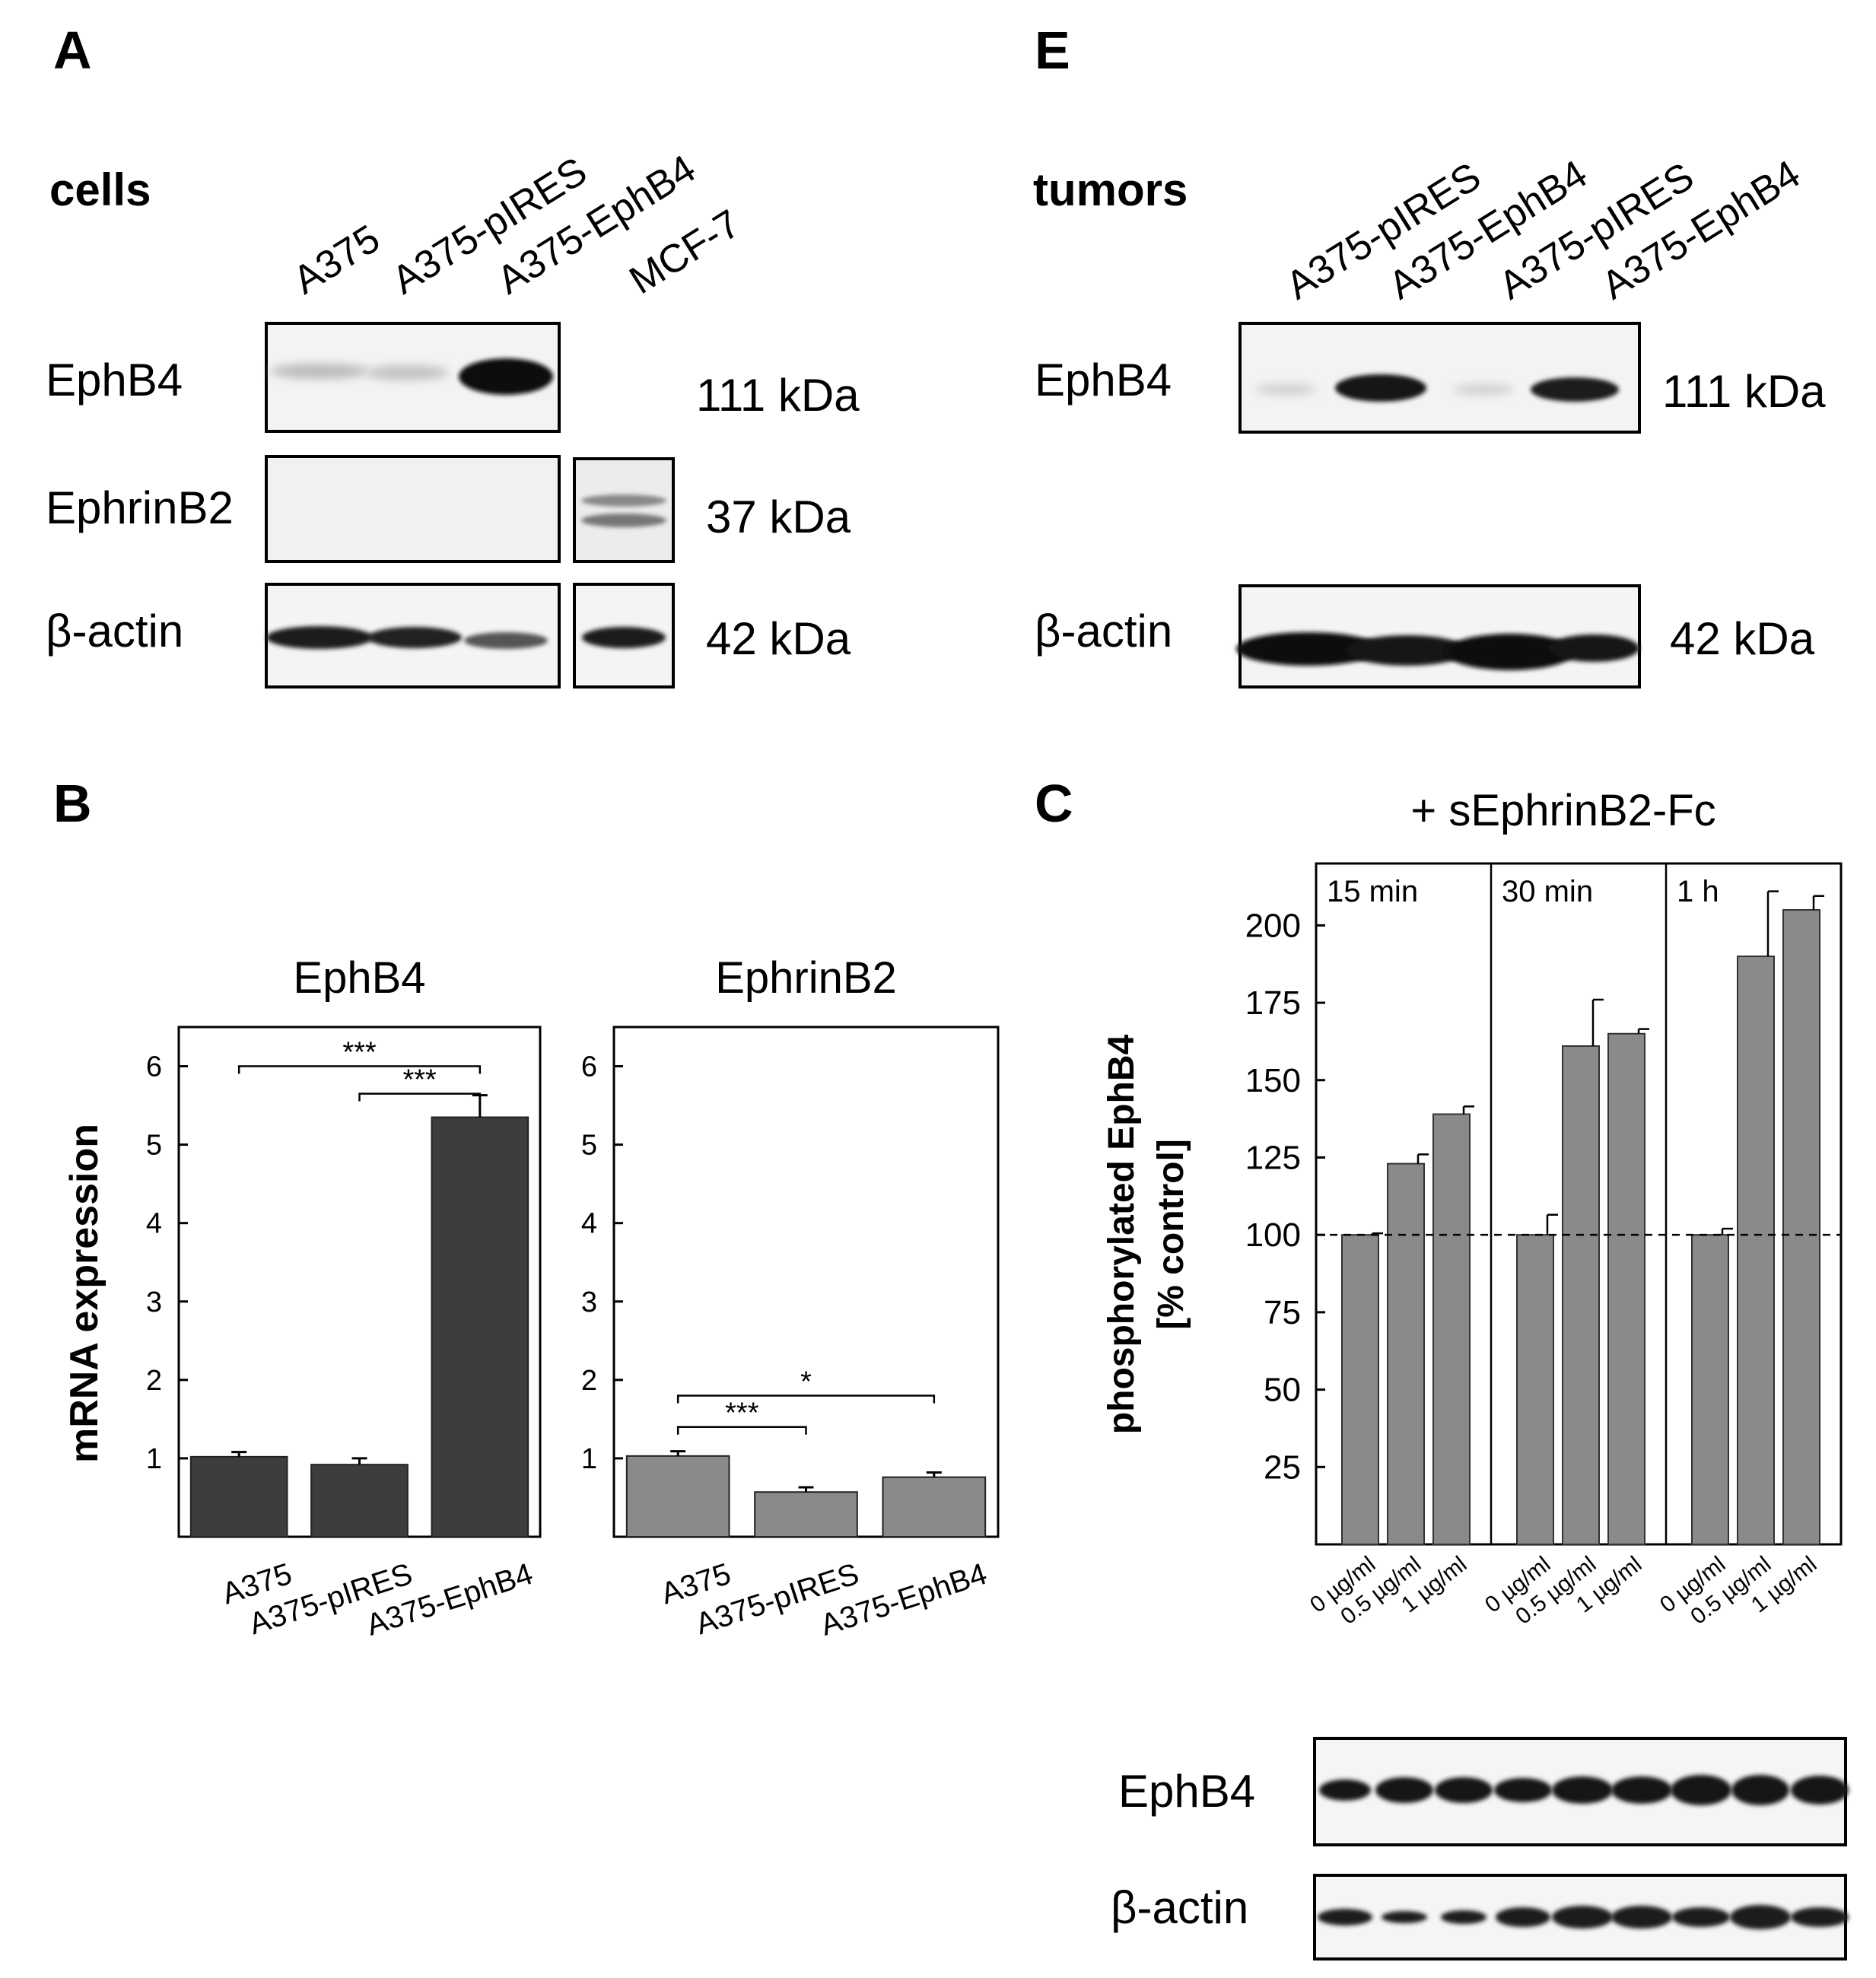 The width and height of the screenshot is (1876, 1978). Describe the element at coordinates (1548, 891) in the screenshot. I see `time-point-label: 30 min` at that location.